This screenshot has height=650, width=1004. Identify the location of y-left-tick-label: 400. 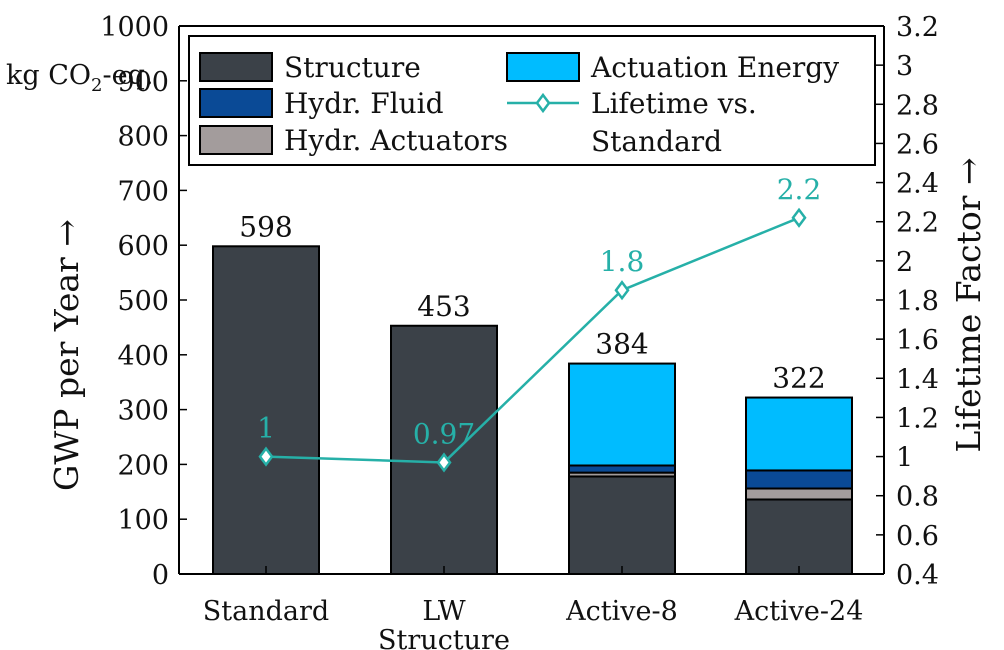
(143, 356).